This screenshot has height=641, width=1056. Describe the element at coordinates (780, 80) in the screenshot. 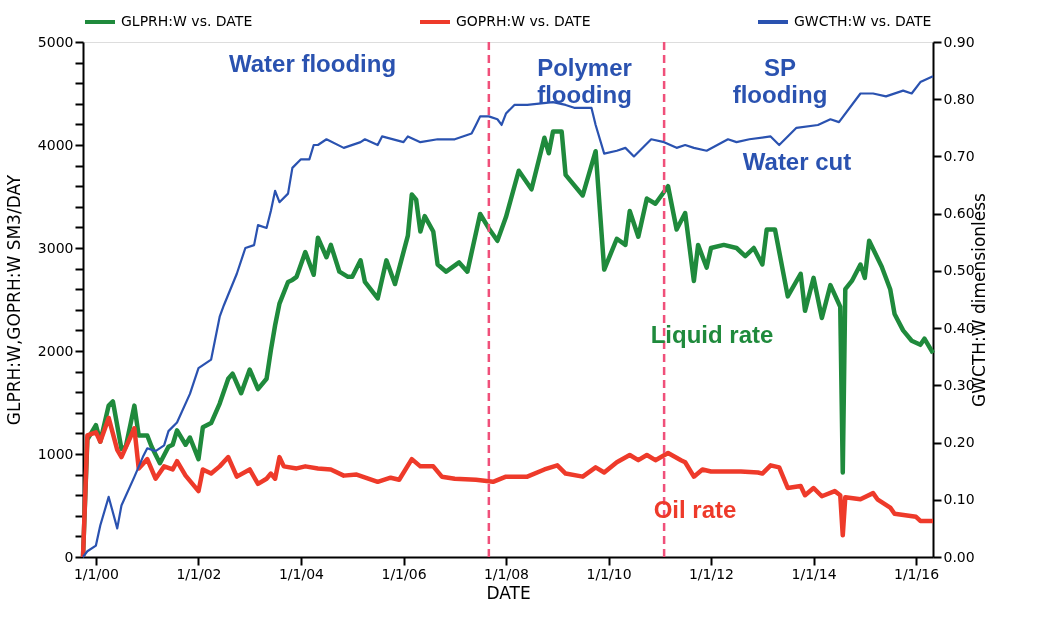

I see `annotation: SP flooding` at that location.